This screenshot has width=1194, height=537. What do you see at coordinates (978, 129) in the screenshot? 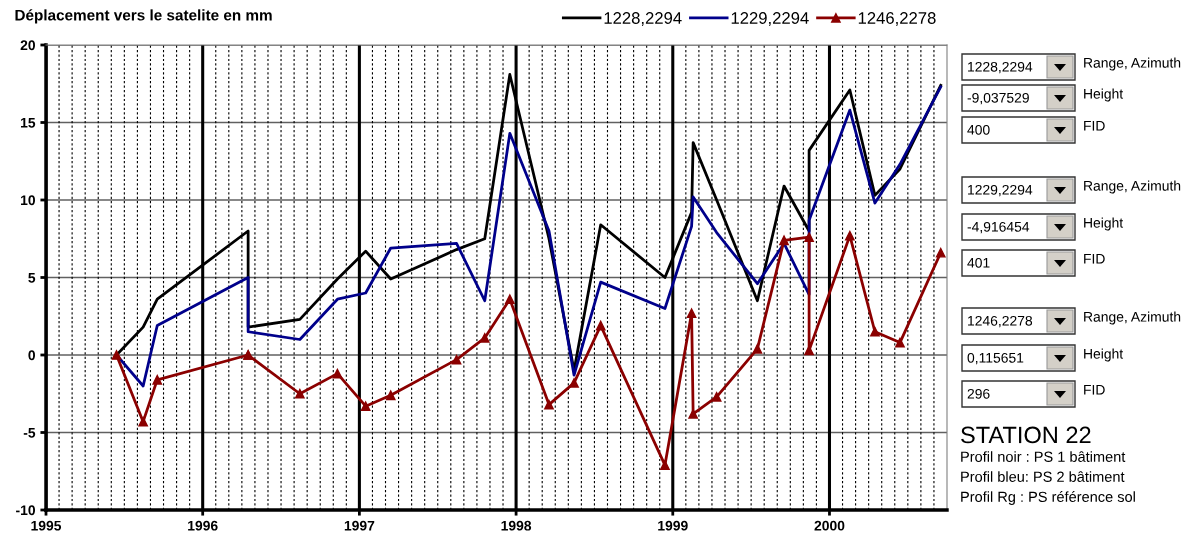
I see `text: 400` at bounding box center [978, 129].